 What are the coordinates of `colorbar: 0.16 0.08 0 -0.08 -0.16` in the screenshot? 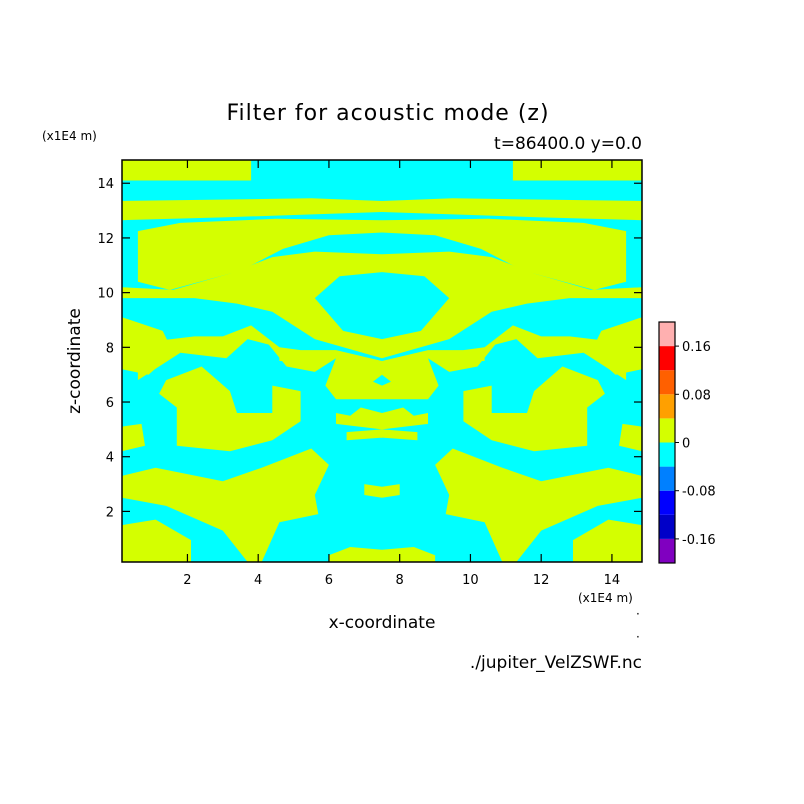 It's located at (687, 442).